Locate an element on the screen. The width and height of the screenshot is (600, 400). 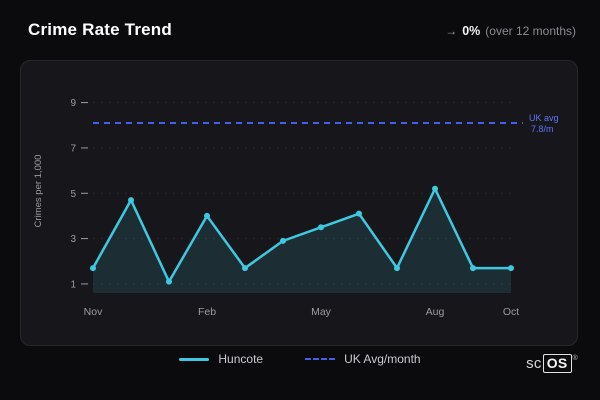
svg-text: Aug is located at coordinates (435, 312).